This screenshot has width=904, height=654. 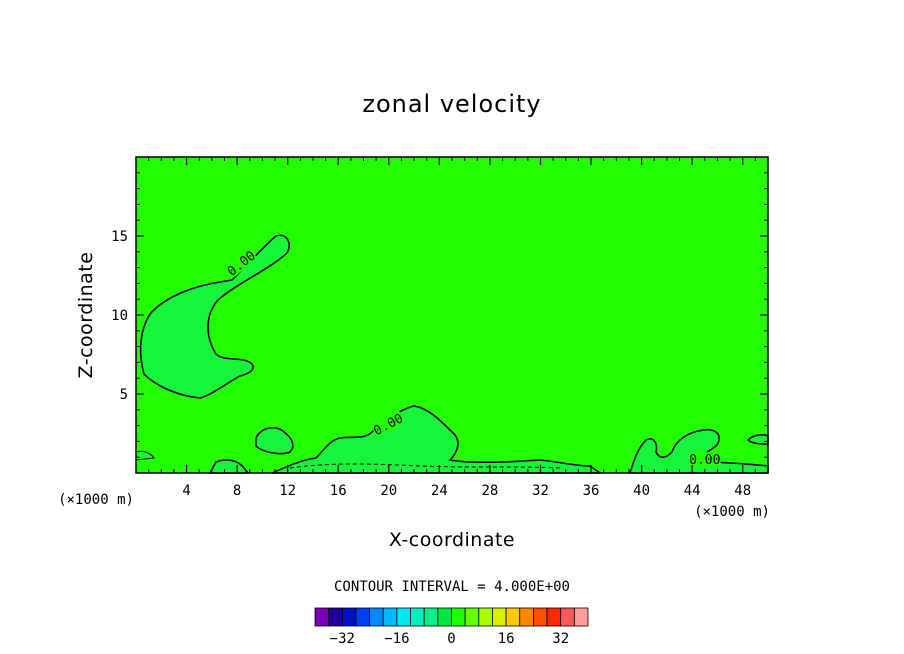 What do you see at coordinates (452, 587) in the screenshot?
I see `contour-interval-text: CONTOUR INTERVAL = 4.000E+00` at bounding box center [452, 587].